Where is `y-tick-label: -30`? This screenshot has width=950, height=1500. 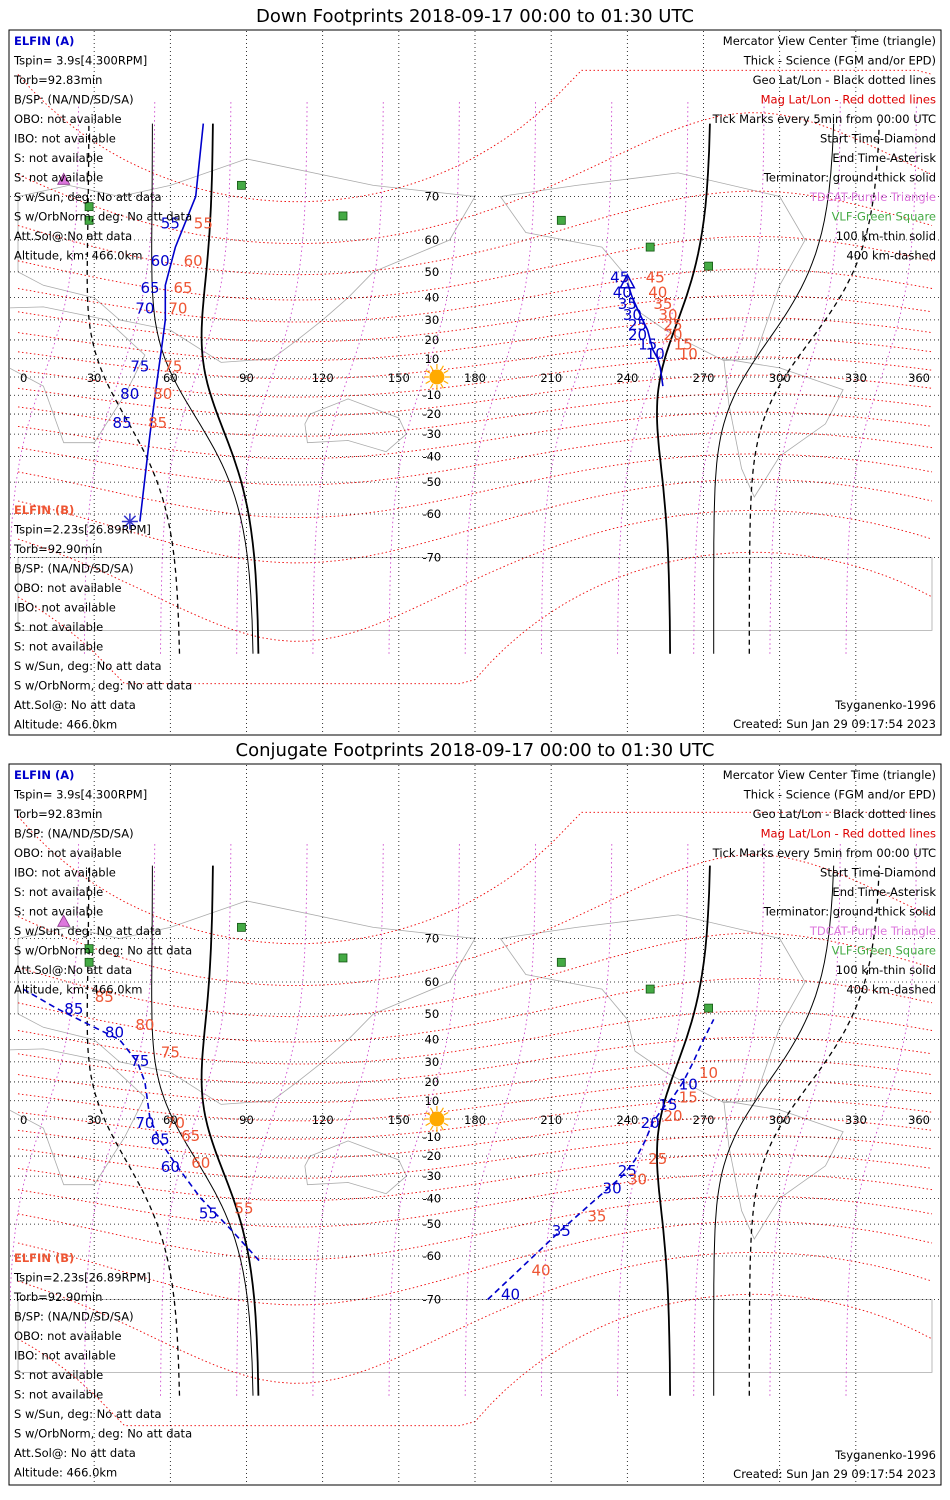
y-tick-label: -30 is located at coordinates (431, 434).